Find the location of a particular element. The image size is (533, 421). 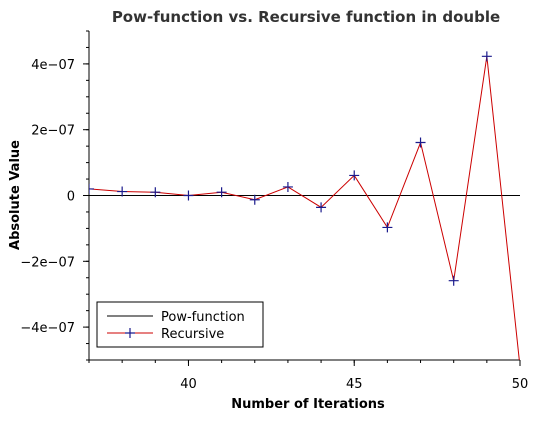

x-tick-label: 40 is located at coordinates (188, 384).